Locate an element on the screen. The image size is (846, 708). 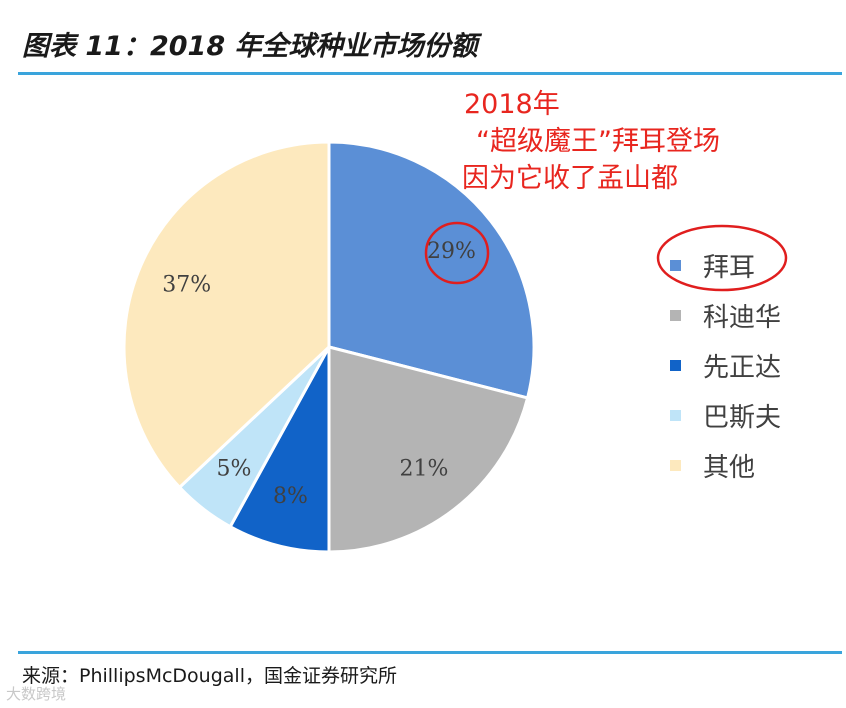
source-divider is located at coordinates (430, 652).